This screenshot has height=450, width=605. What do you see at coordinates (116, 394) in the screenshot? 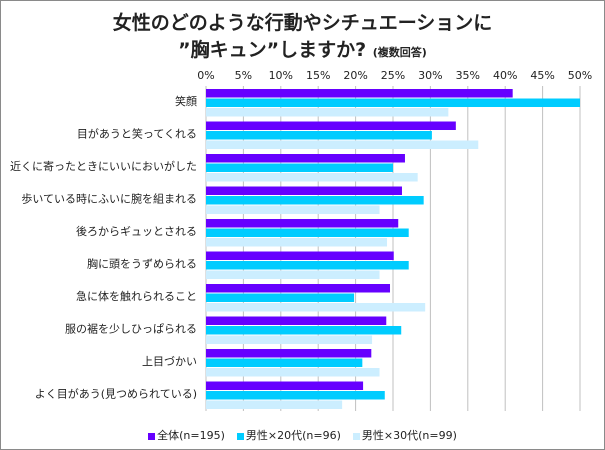
I see `category-label: よく目があう(見つめられている)` at bounding box center [116, 394].